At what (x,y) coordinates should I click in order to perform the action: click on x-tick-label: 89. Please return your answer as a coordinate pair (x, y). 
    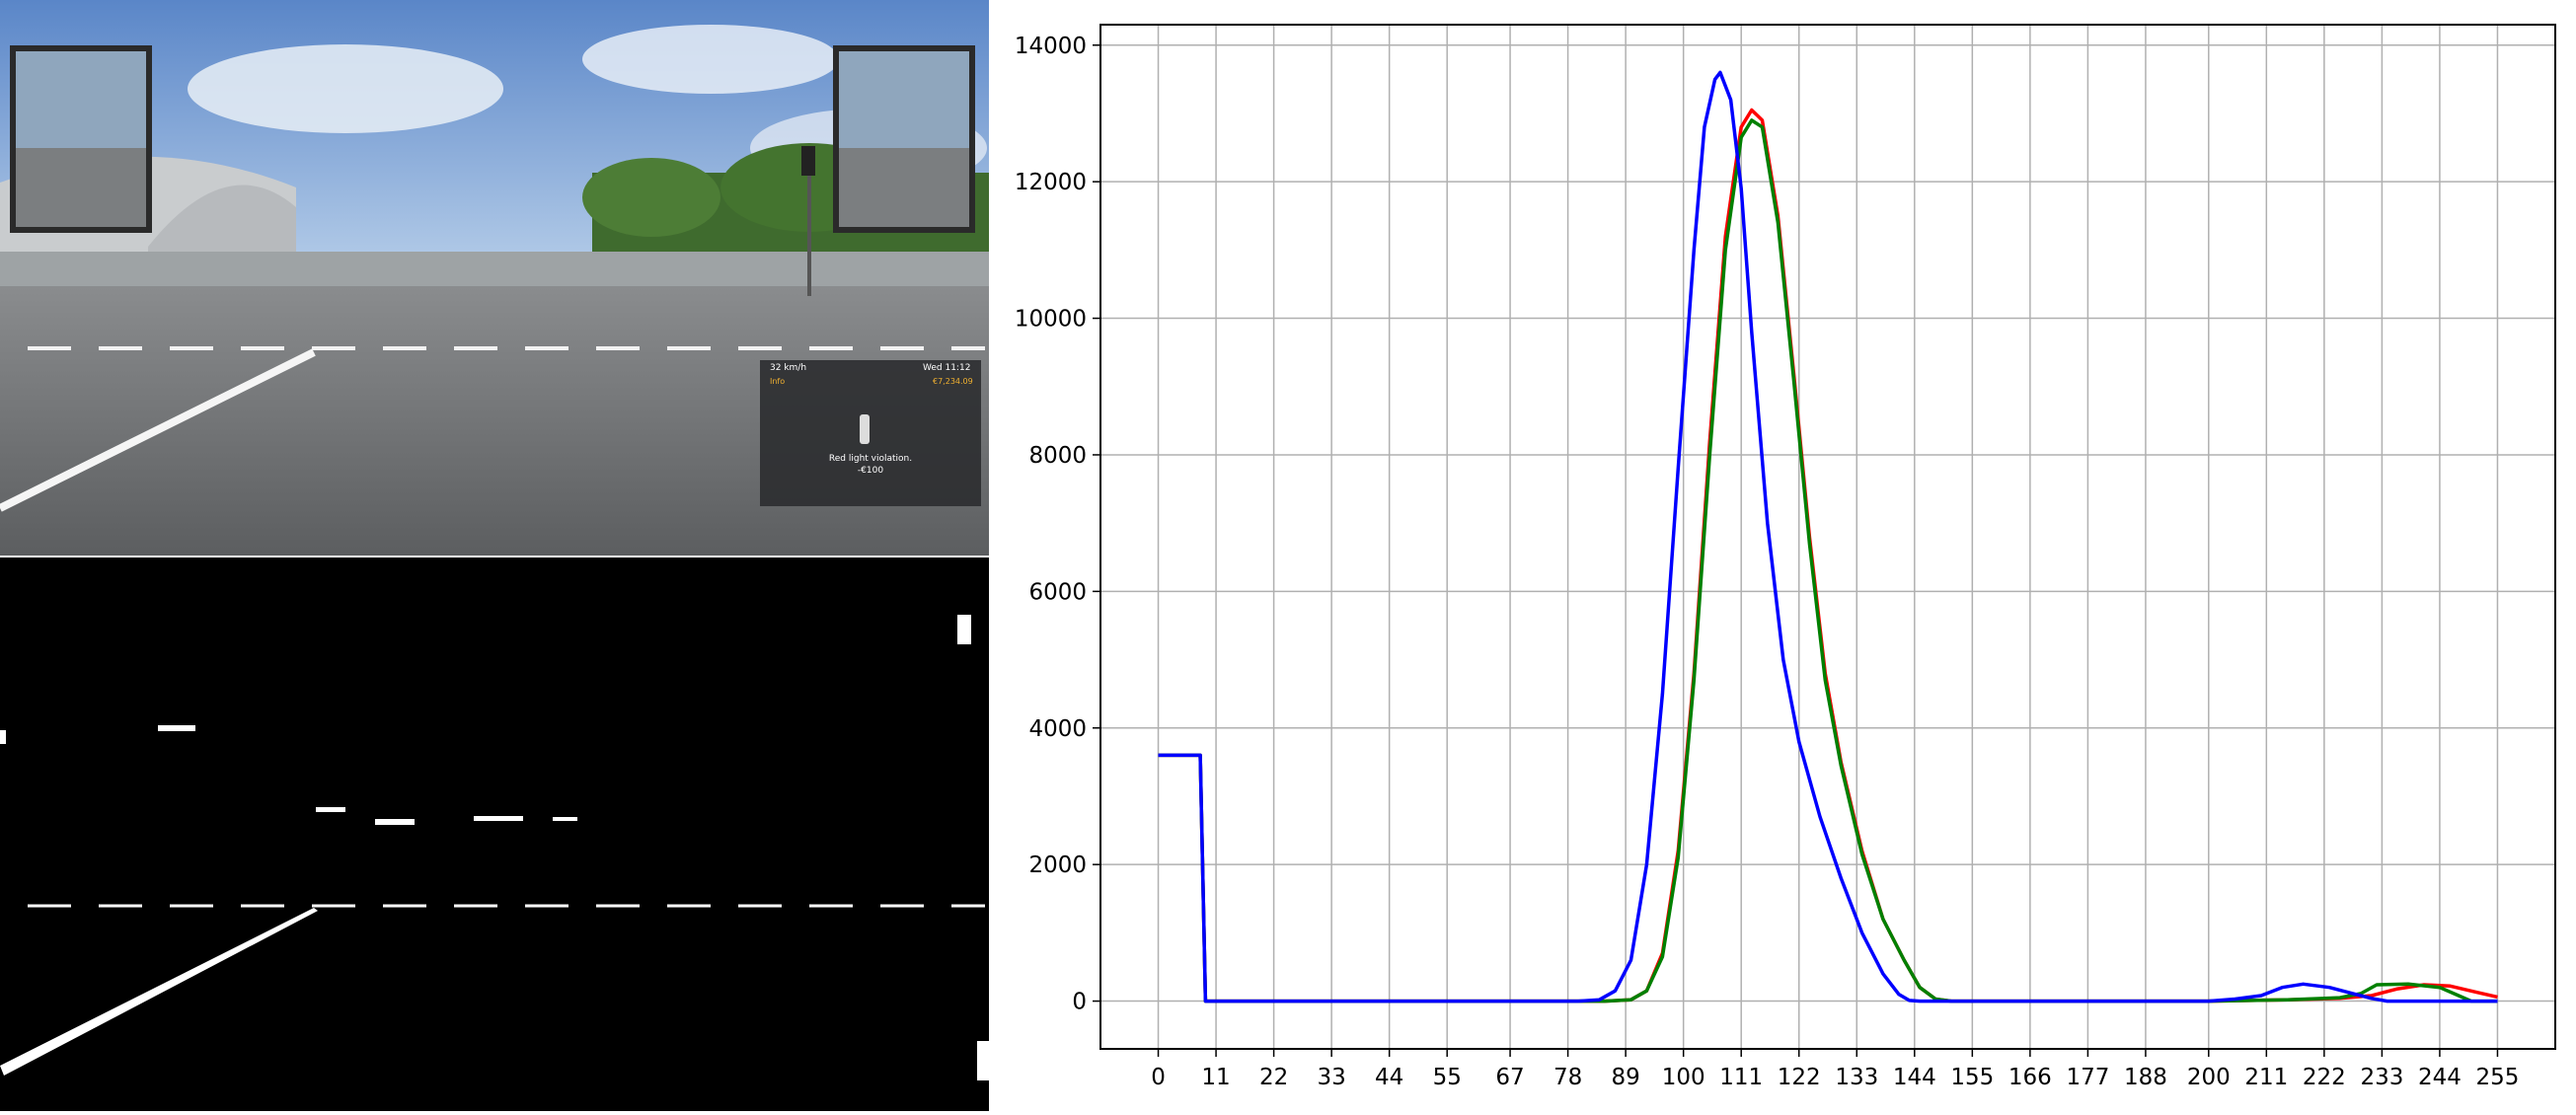
    Looking at the image, I should click on (1625, 1077).